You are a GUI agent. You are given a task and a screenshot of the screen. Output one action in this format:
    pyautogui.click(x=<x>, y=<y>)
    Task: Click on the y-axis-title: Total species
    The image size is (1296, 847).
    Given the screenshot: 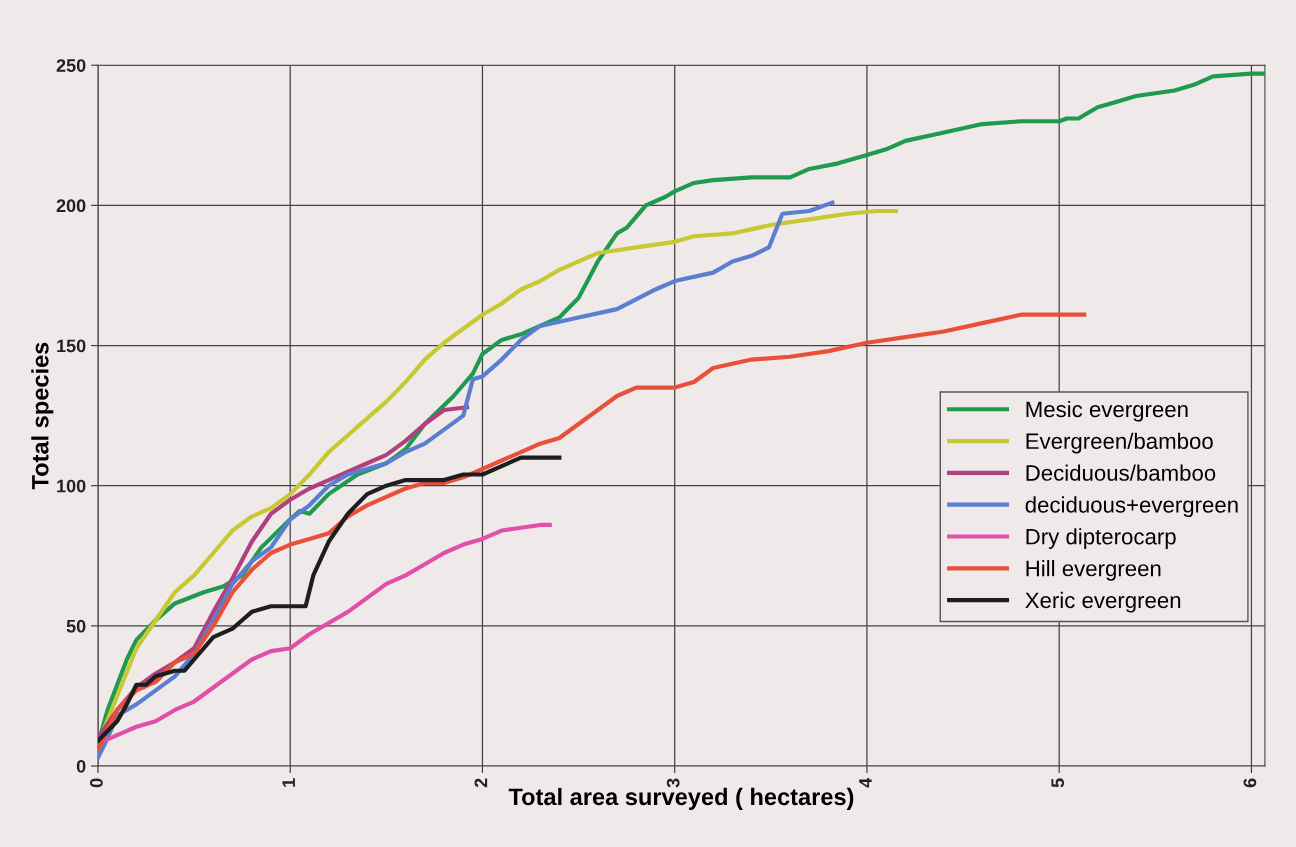 What is the action you would take?
    pyautogui.click(x=42, y=416)
    